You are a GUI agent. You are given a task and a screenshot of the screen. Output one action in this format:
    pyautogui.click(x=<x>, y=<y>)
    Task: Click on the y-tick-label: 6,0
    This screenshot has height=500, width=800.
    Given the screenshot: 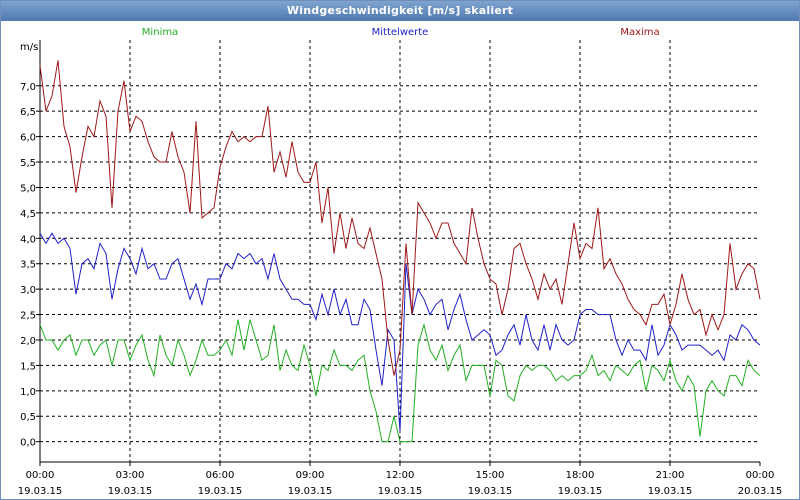 What is the action you would take?
    pyautogui.click(x=28, y=138)
    